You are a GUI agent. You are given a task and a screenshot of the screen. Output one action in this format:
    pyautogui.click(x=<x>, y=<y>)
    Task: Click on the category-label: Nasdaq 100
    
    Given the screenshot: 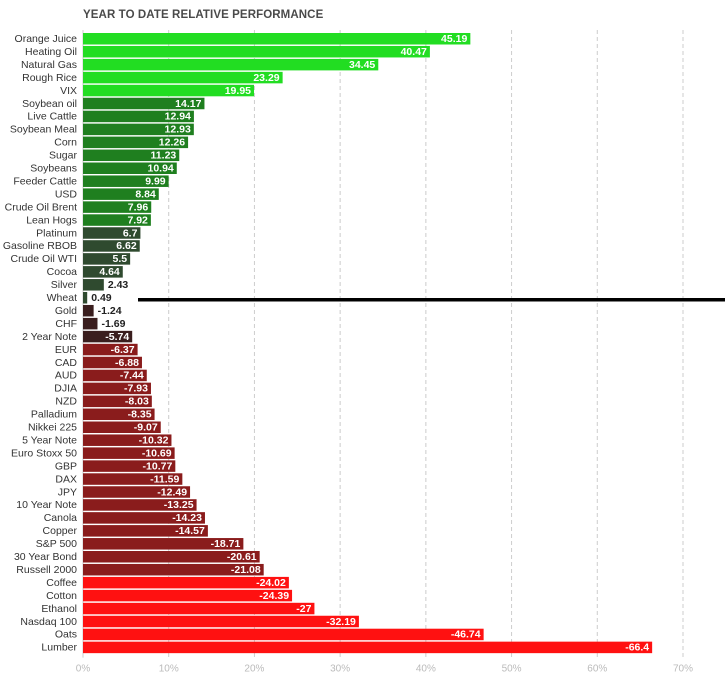 What is the action you would take?
    pyautogui.click(x=48, y=622)
    